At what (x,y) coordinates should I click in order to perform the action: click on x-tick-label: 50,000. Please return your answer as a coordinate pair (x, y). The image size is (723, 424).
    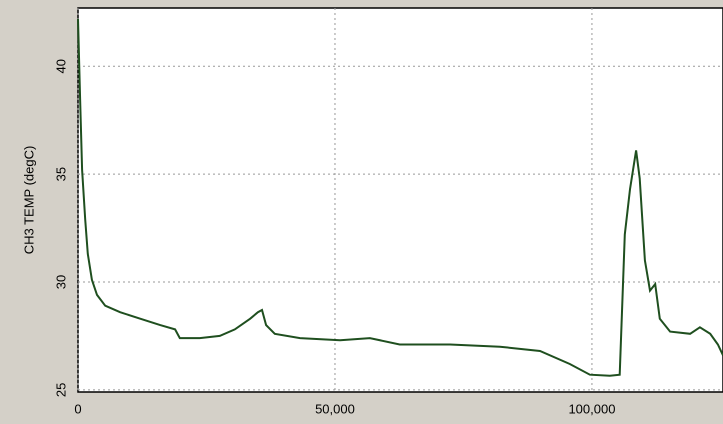
    Looking at the image, I should click on (335, 408).